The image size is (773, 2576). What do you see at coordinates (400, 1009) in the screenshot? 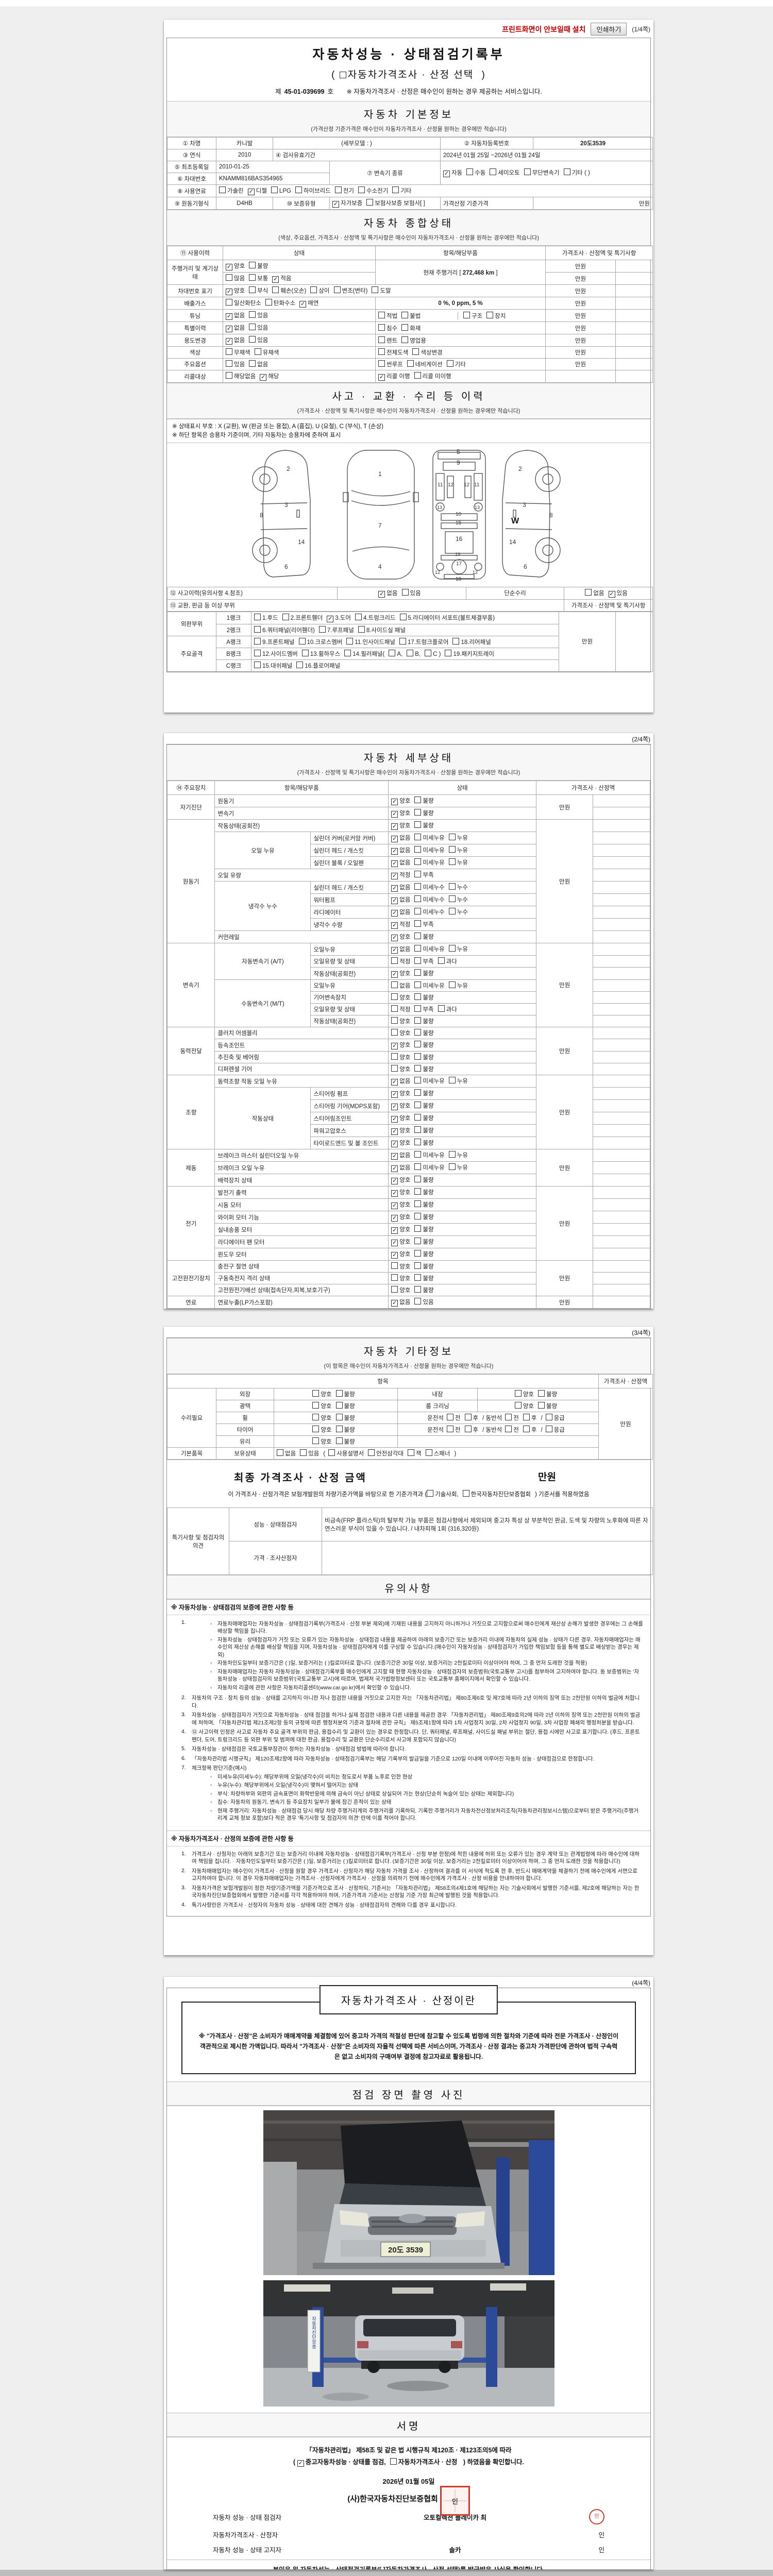
I see `checkbox-option: 적정` at bounding box center [400, 1009].